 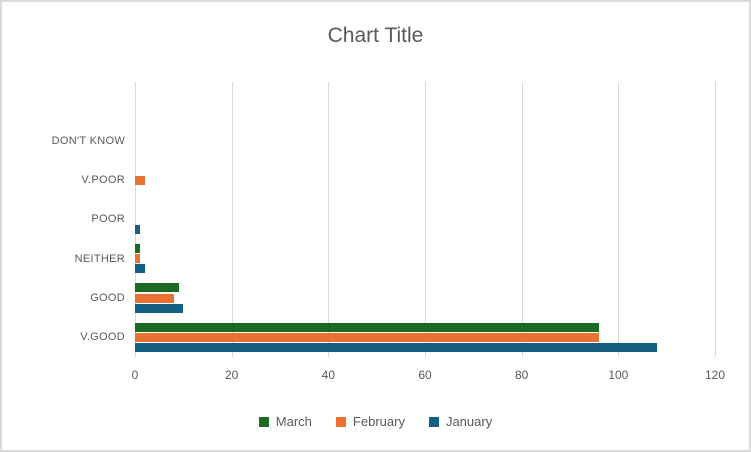 I want to click on bar-january-neither, so click(x=140, y=269).